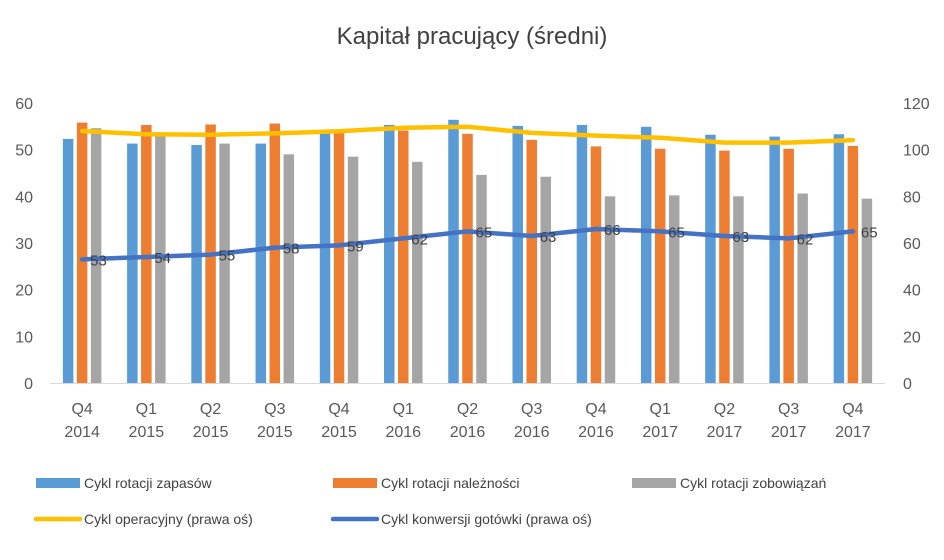  What do you see at coordinates (472, 36) in the screenshot?
I see `chart-title: Kapitał pracujący (średni)` at bounding box center [472, 36].